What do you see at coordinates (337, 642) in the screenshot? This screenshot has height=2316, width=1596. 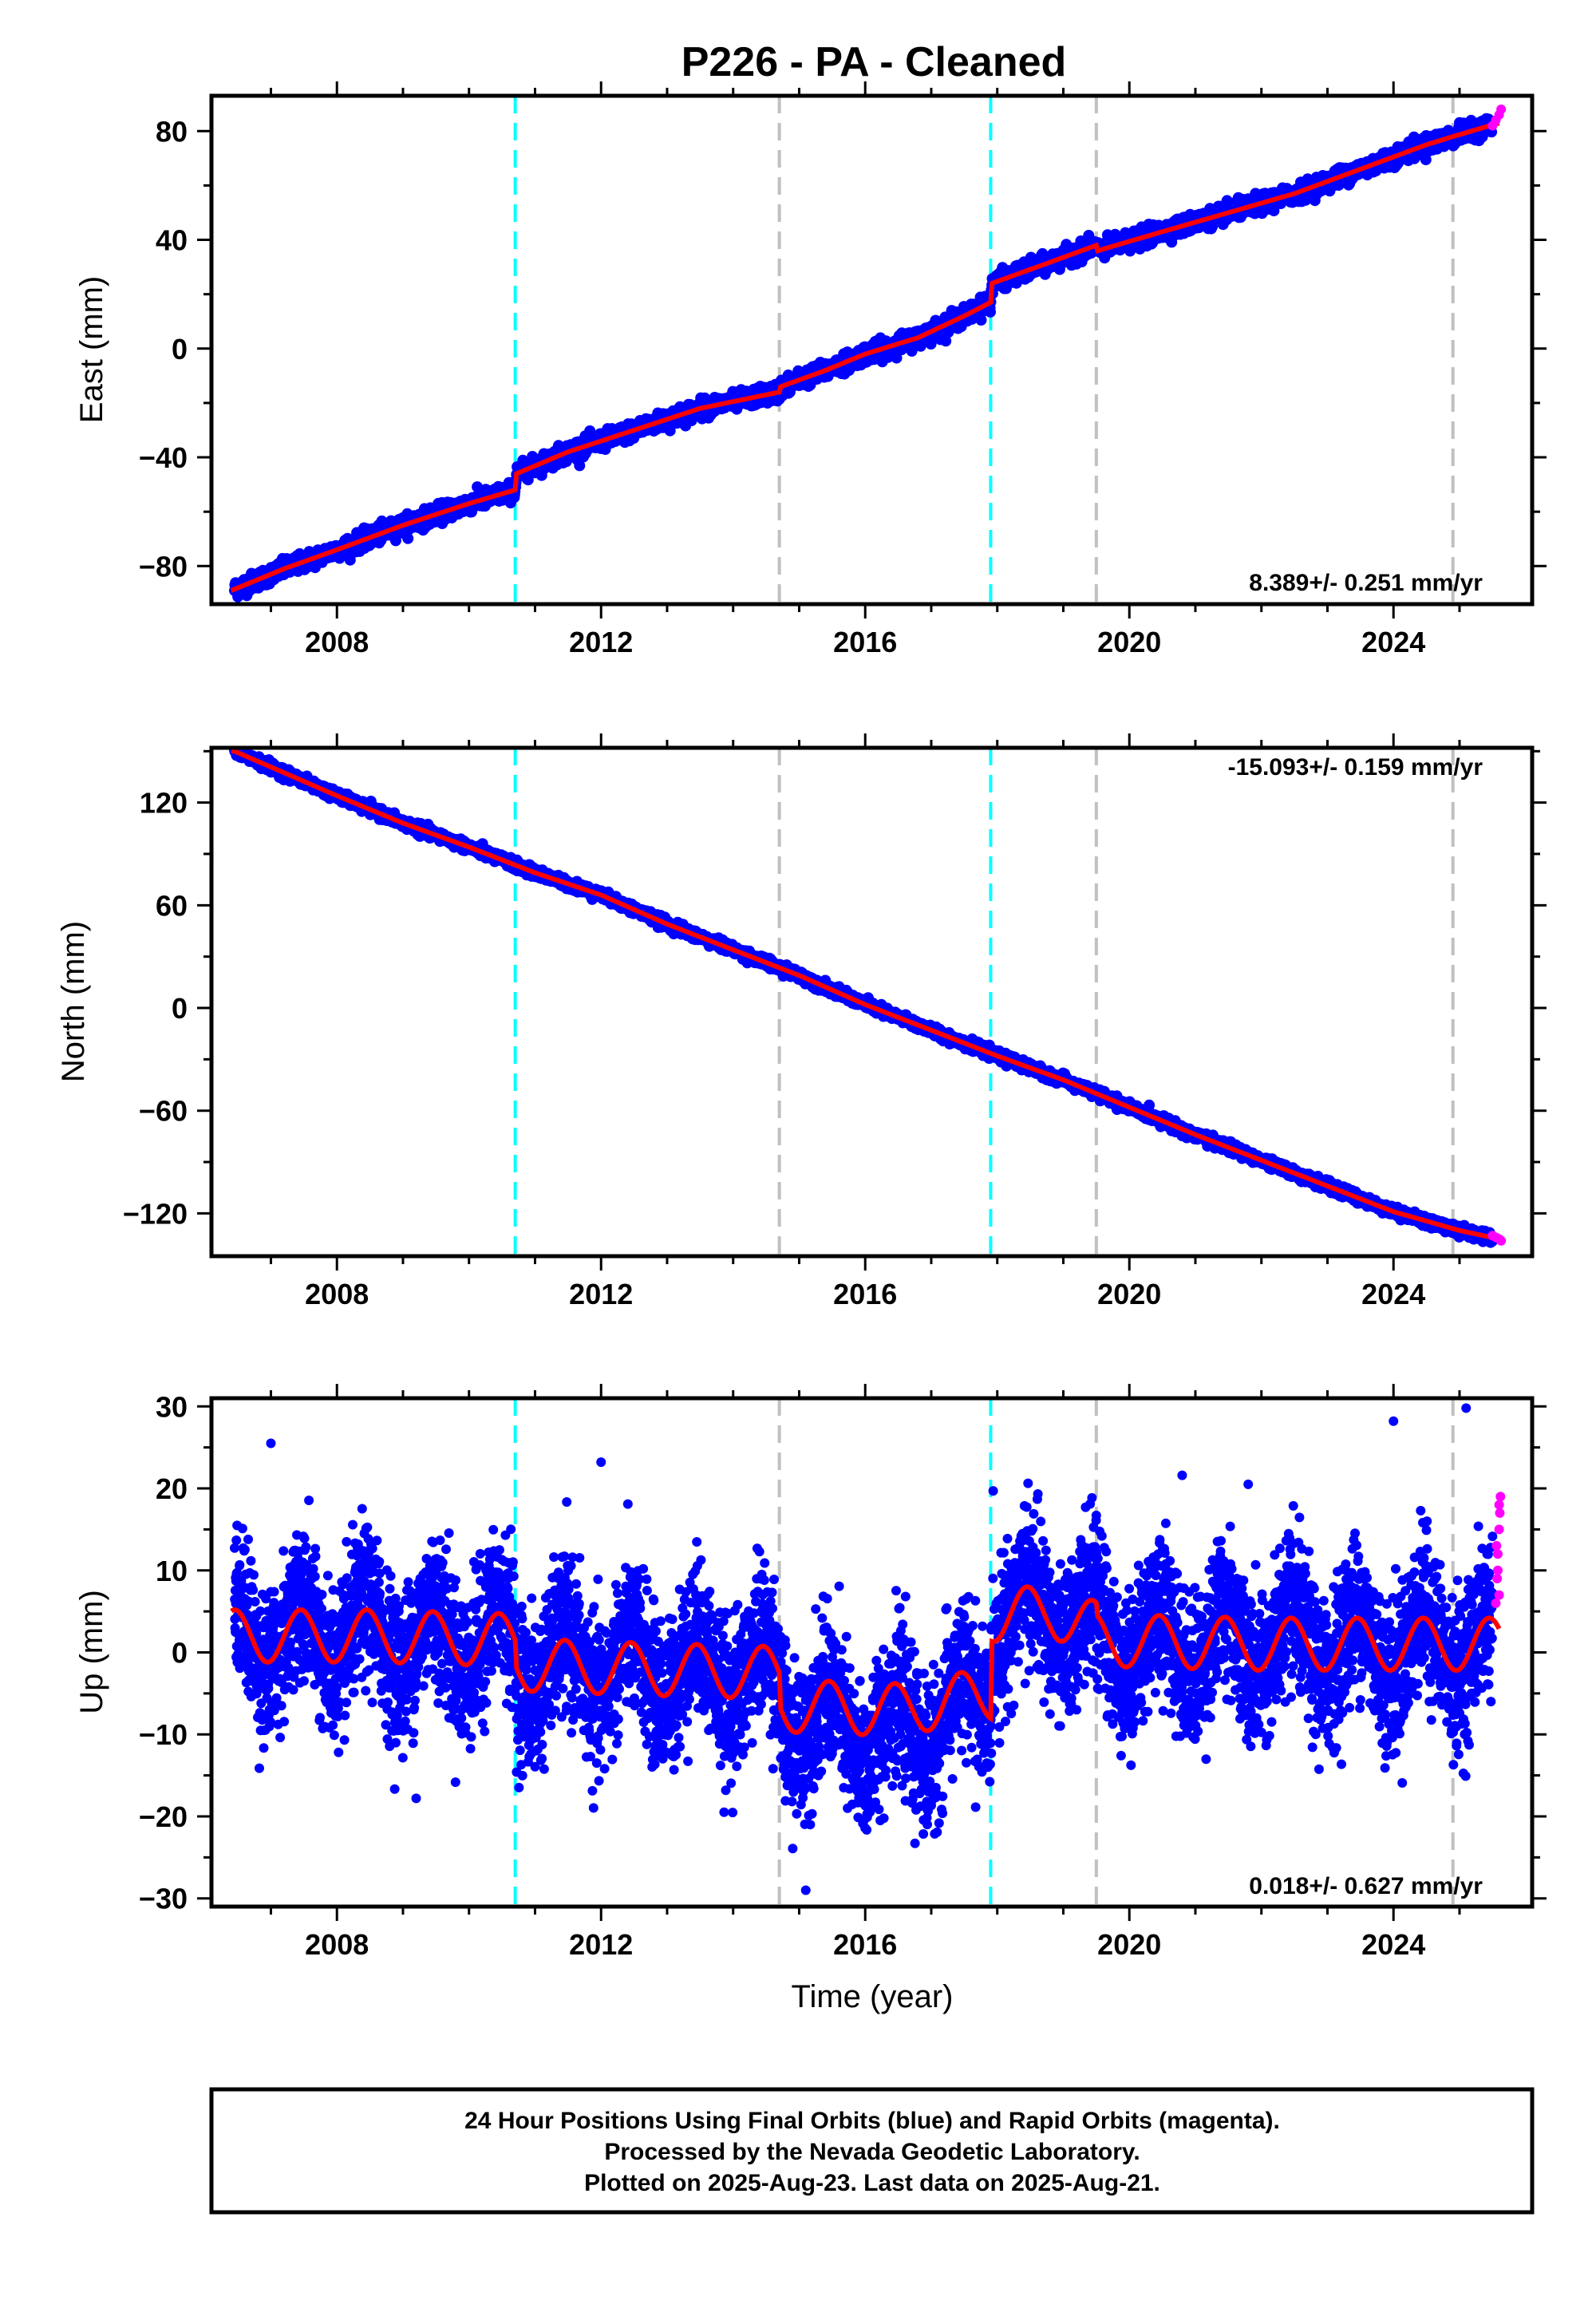 I see `x-tick-label: 2008` at bounding box center [337, 642].